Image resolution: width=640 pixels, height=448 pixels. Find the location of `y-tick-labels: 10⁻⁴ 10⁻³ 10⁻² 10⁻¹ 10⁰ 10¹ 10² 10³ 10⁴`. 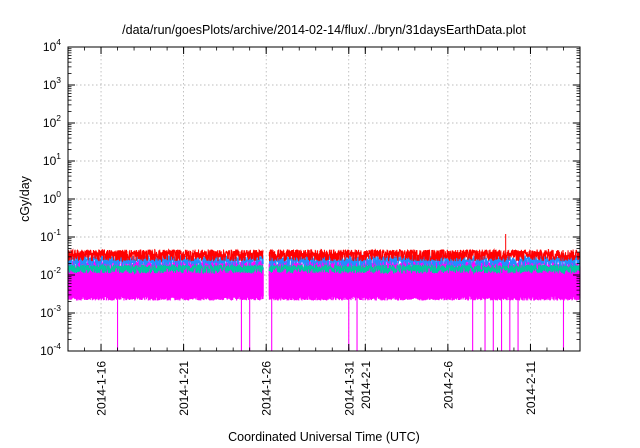

y-tick-labels: 10⁻⁴ 10⁻³ 10⁻² 10⁻¹ 10⁰ 10¹ 10² 10³ 10⁴ is located at coordinates (50, 197).